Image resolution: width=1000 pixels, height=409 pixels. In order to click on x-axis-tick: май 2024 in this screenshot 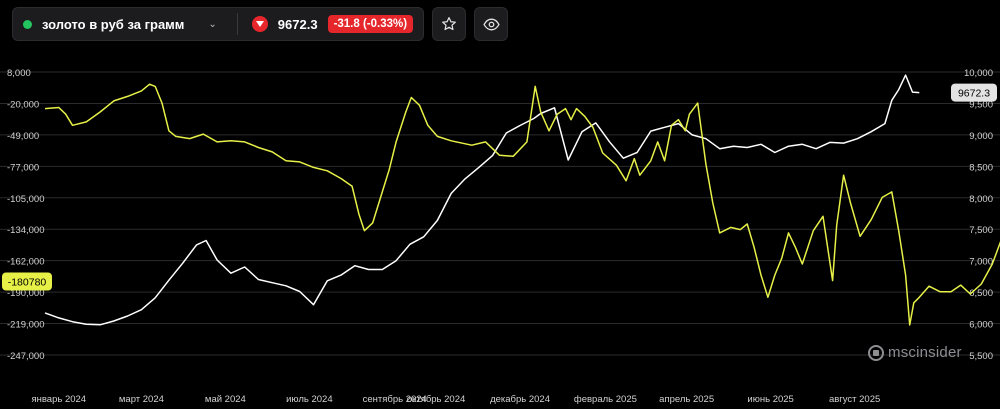, I will do `click(225, 399)`.